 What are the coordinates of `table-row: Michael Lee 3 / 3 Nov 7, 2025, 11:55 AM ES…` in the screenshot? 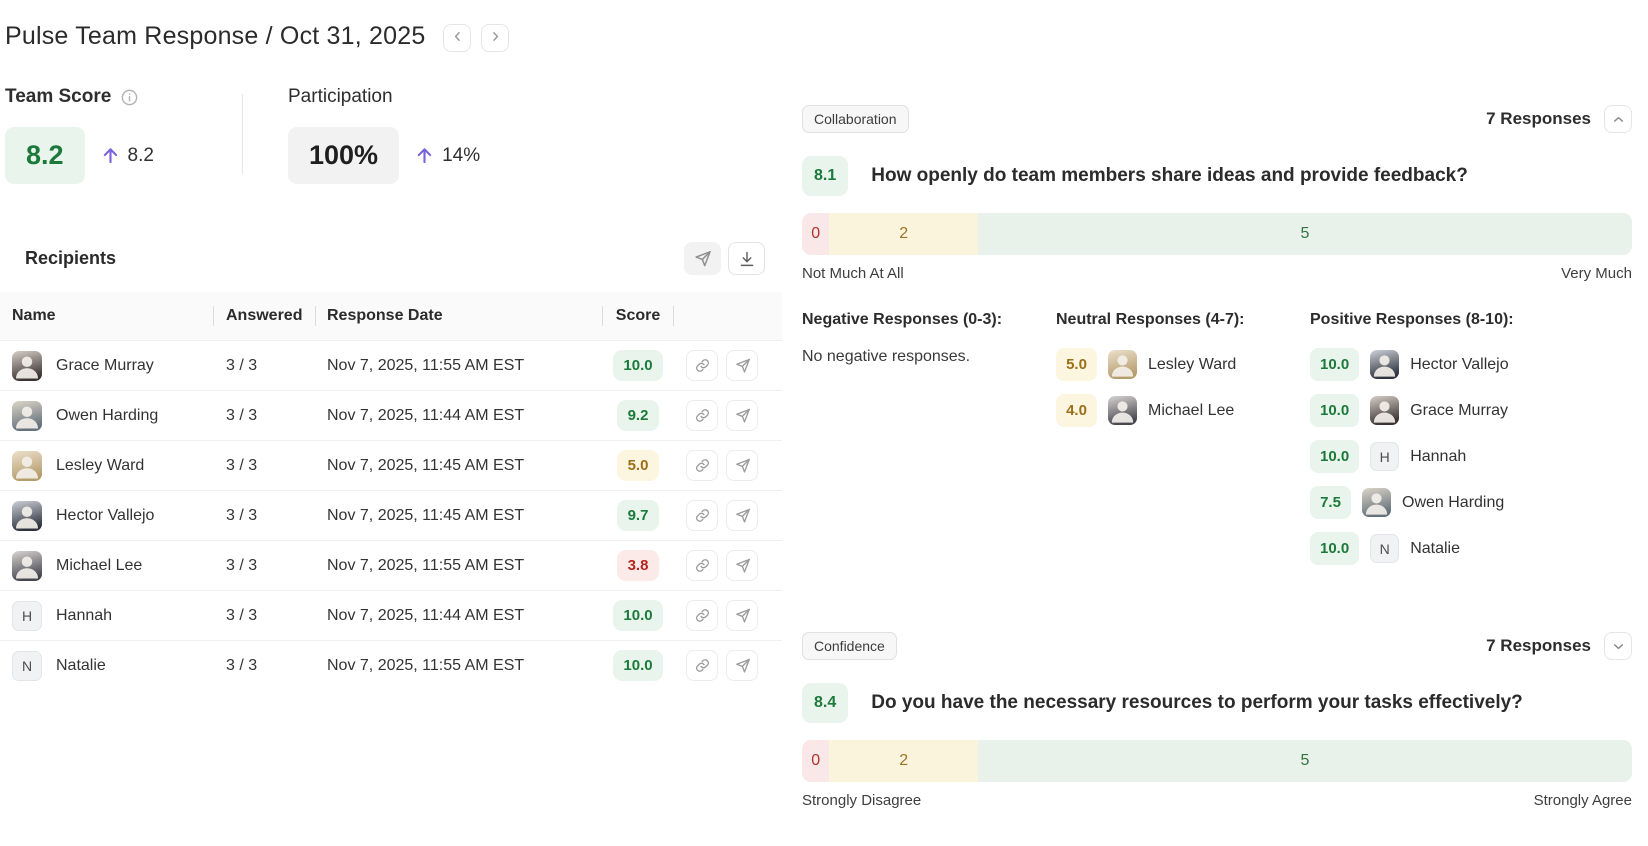 It's located at (391, 565).